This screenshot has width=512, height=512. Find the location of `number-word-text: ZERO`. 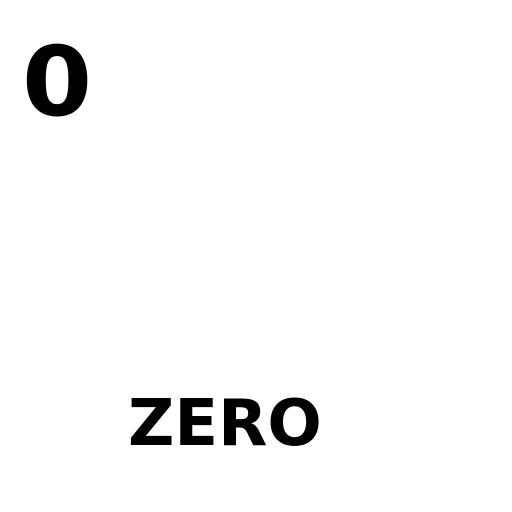

number-word-text: ZERO is located at coordinates (225, 424).